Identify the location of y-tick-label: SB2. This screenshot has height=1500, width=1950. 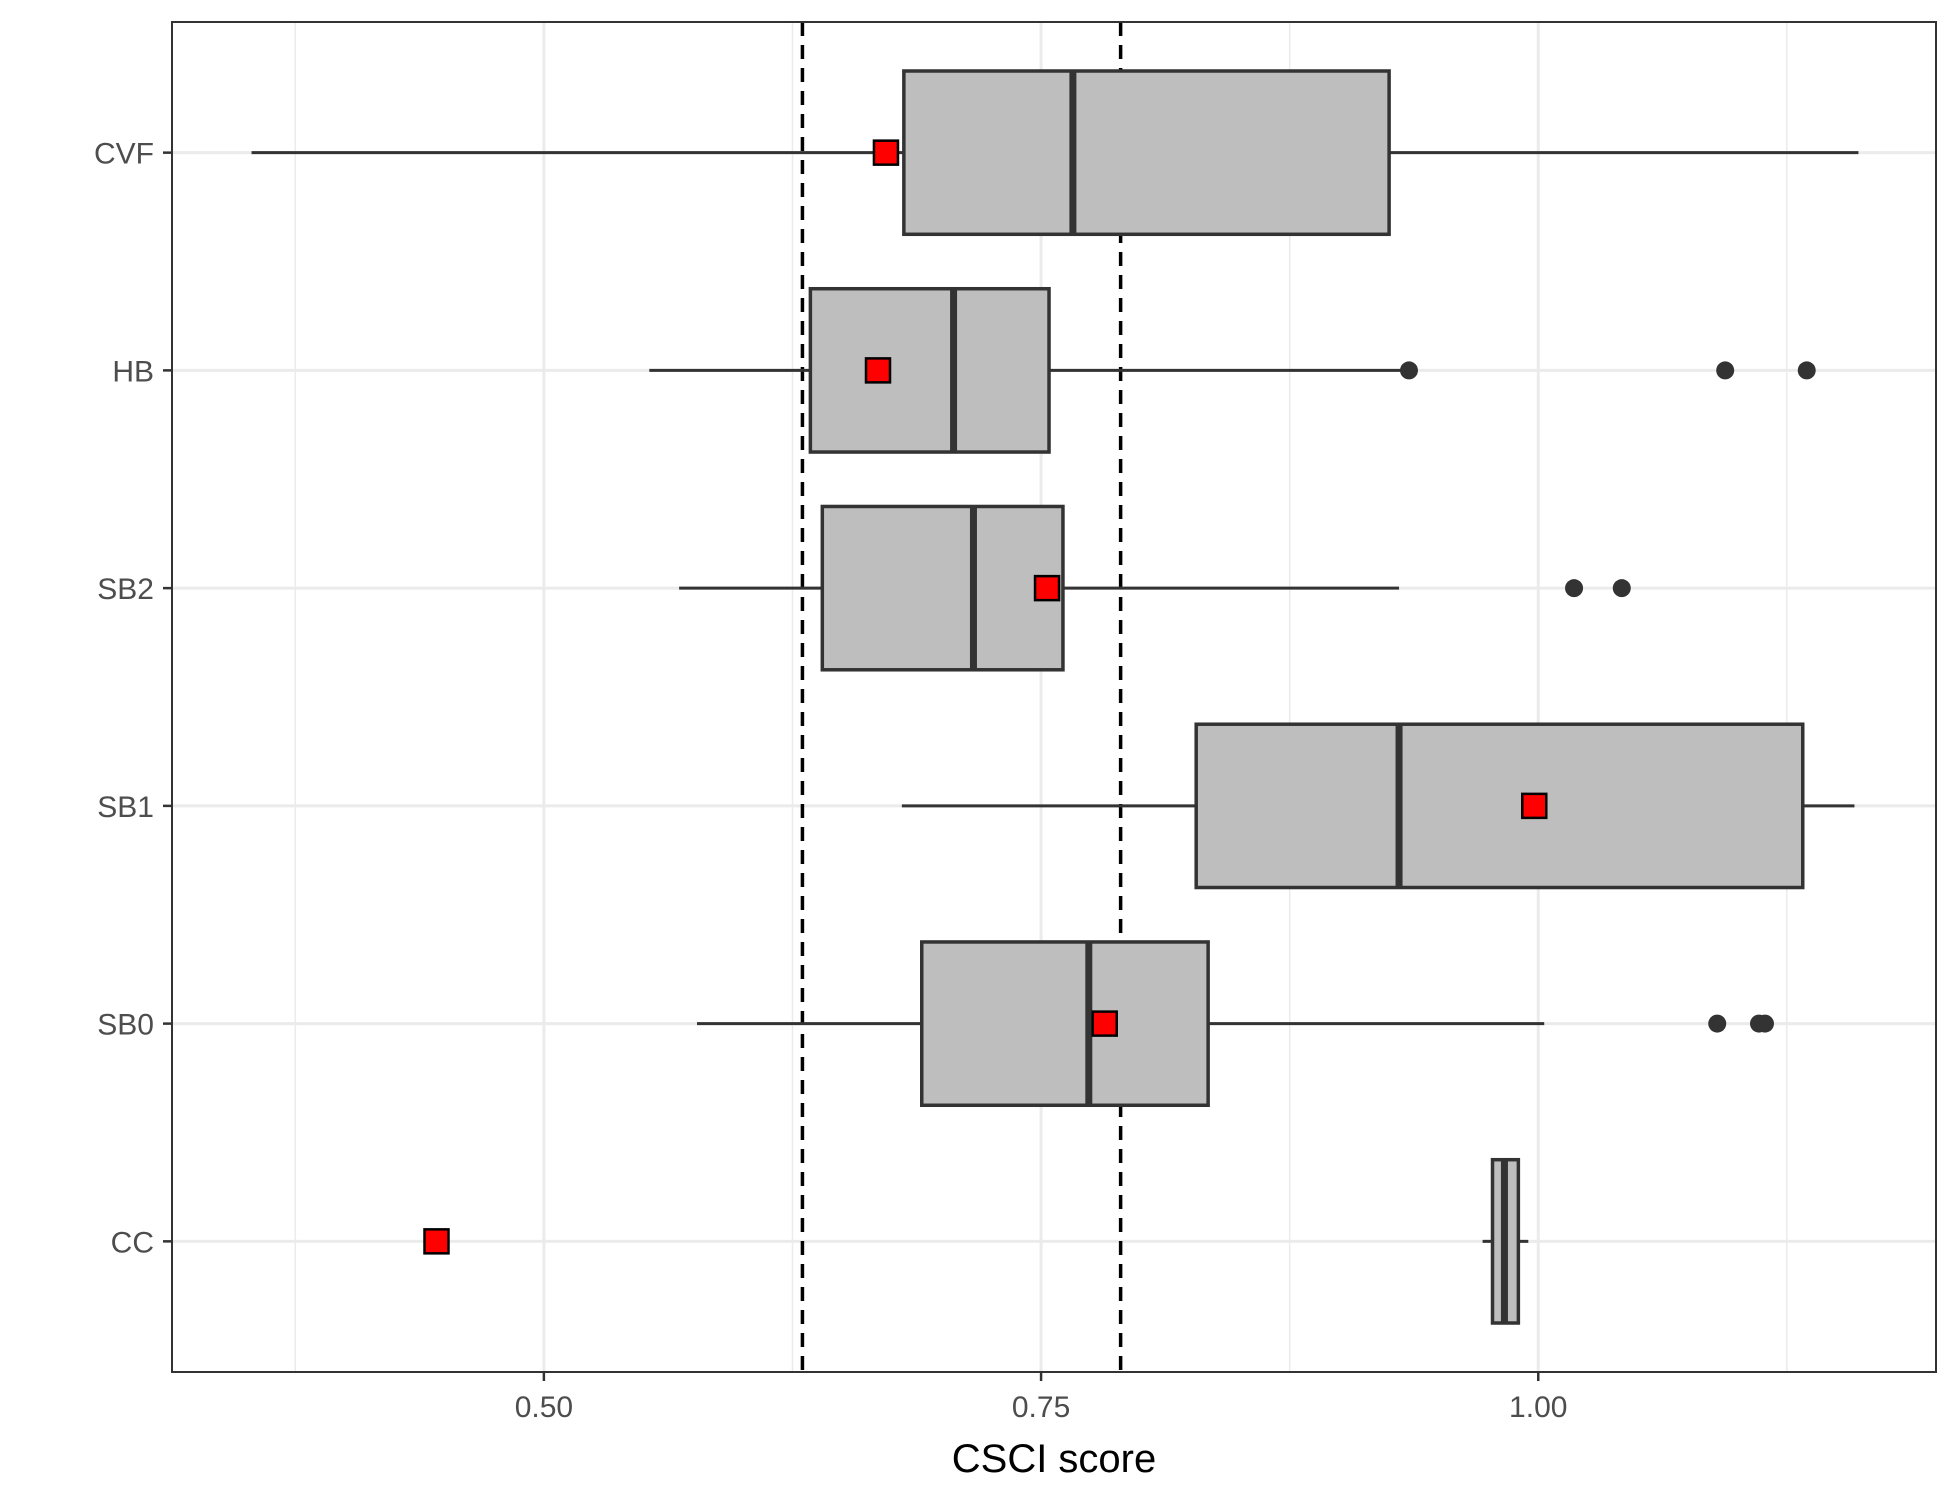
(125, 589).